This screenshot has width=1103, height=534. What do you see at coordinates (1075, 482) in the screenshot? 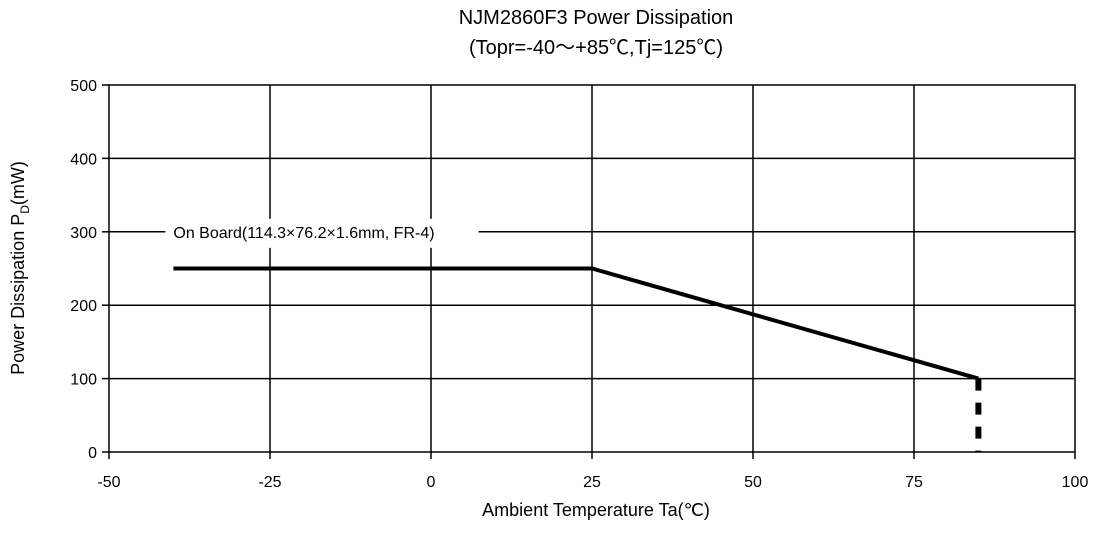
I see `x-tick-label: 100` at bounding box center [1075, 482].